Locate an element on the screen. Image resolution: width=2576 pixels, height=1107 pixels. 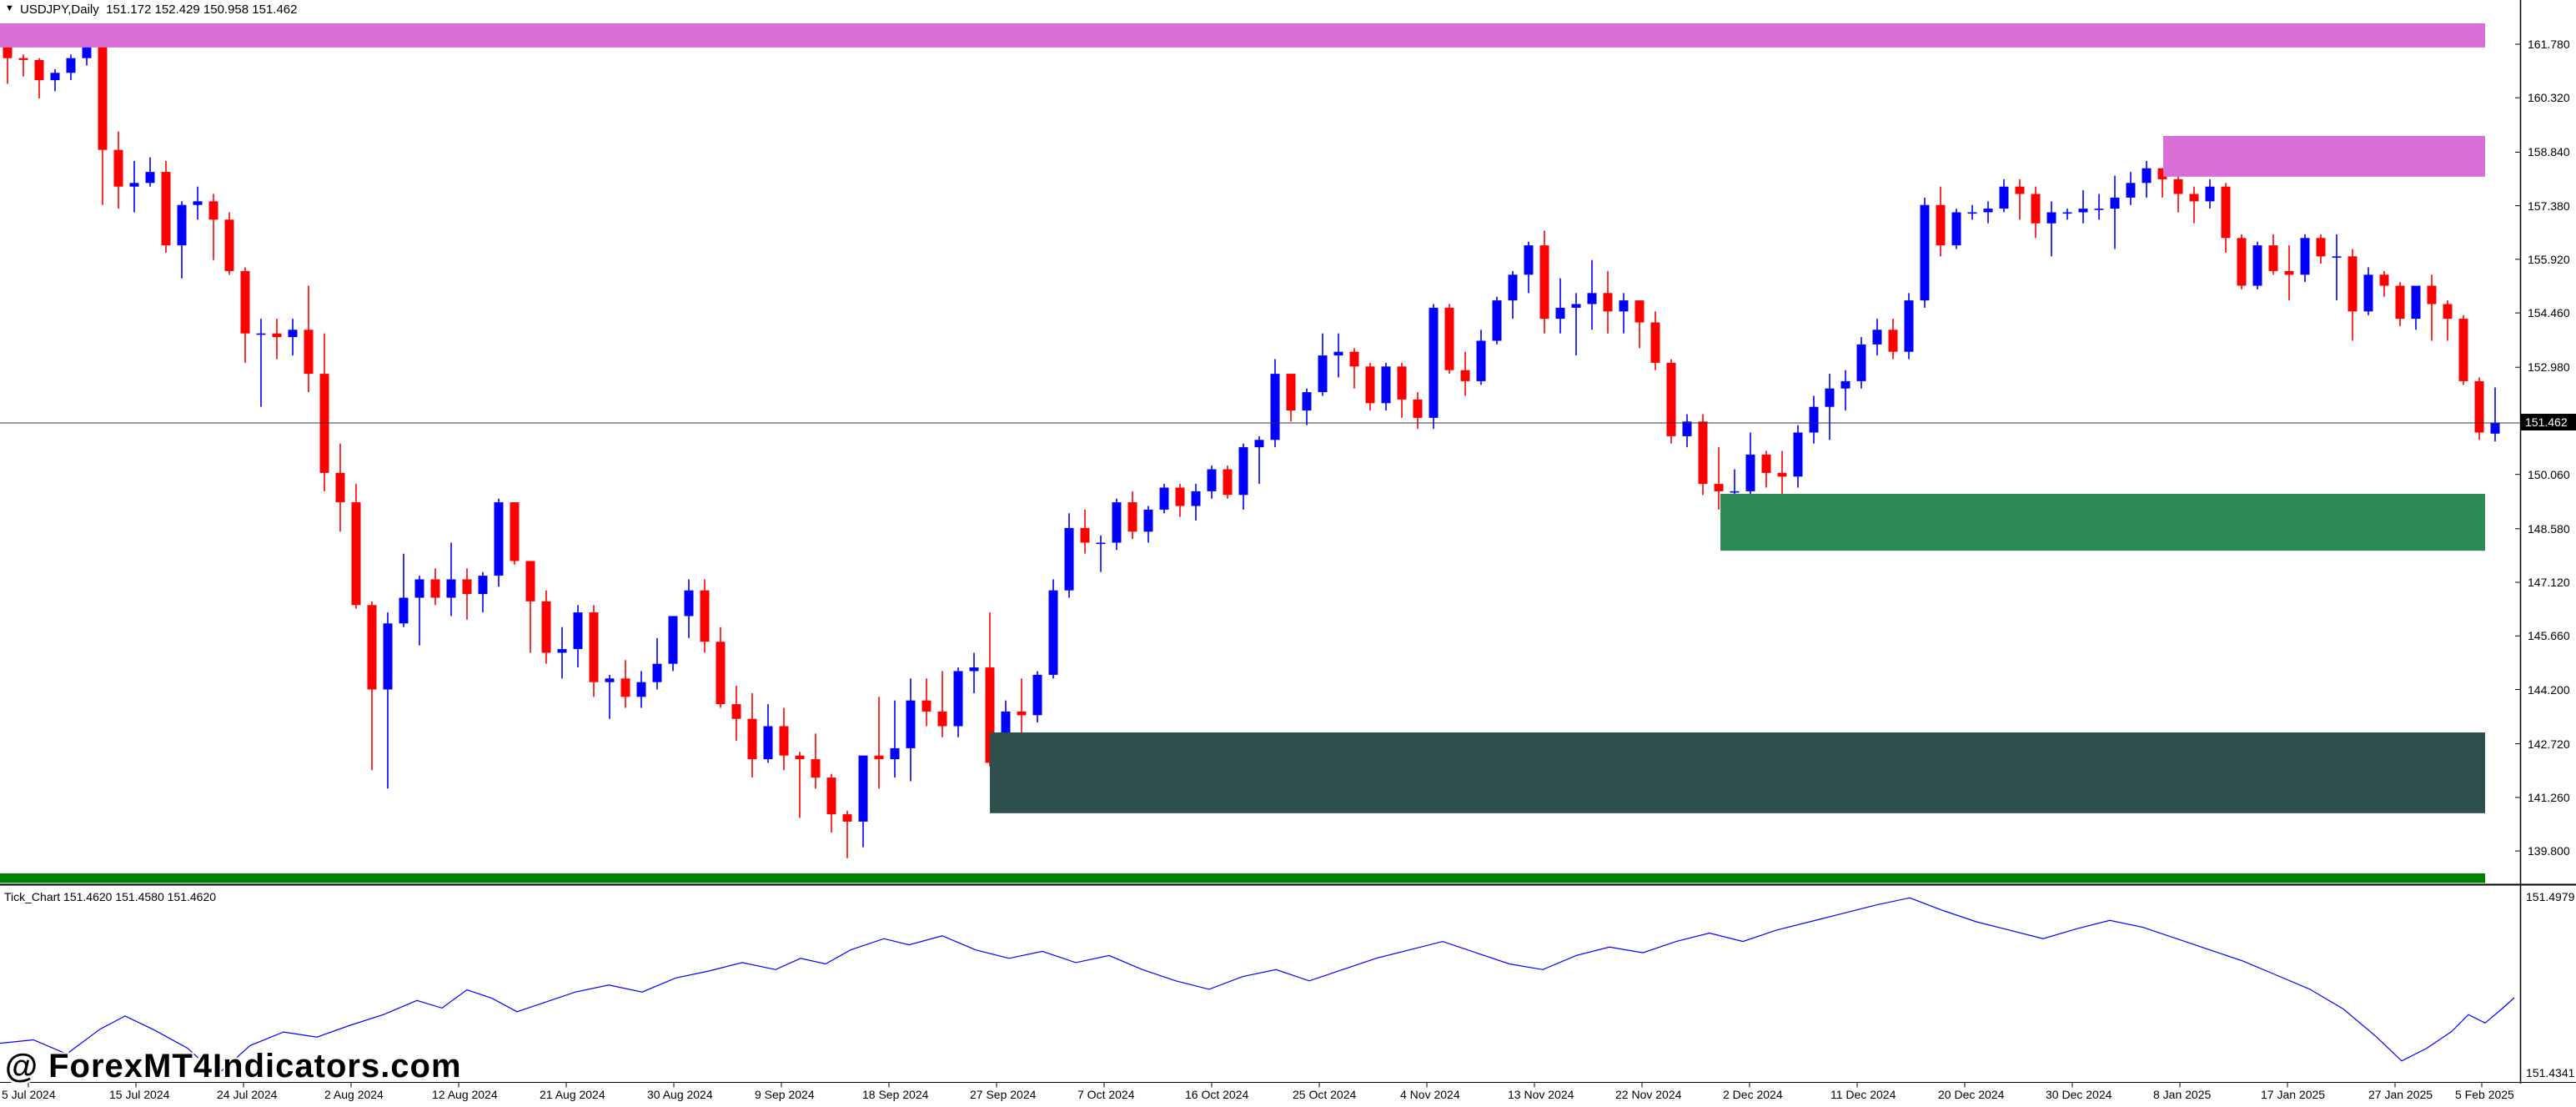
chart-ohlc-readout: 151.172 152.429 150.958 151.462 is located at coordinates (202, 10).